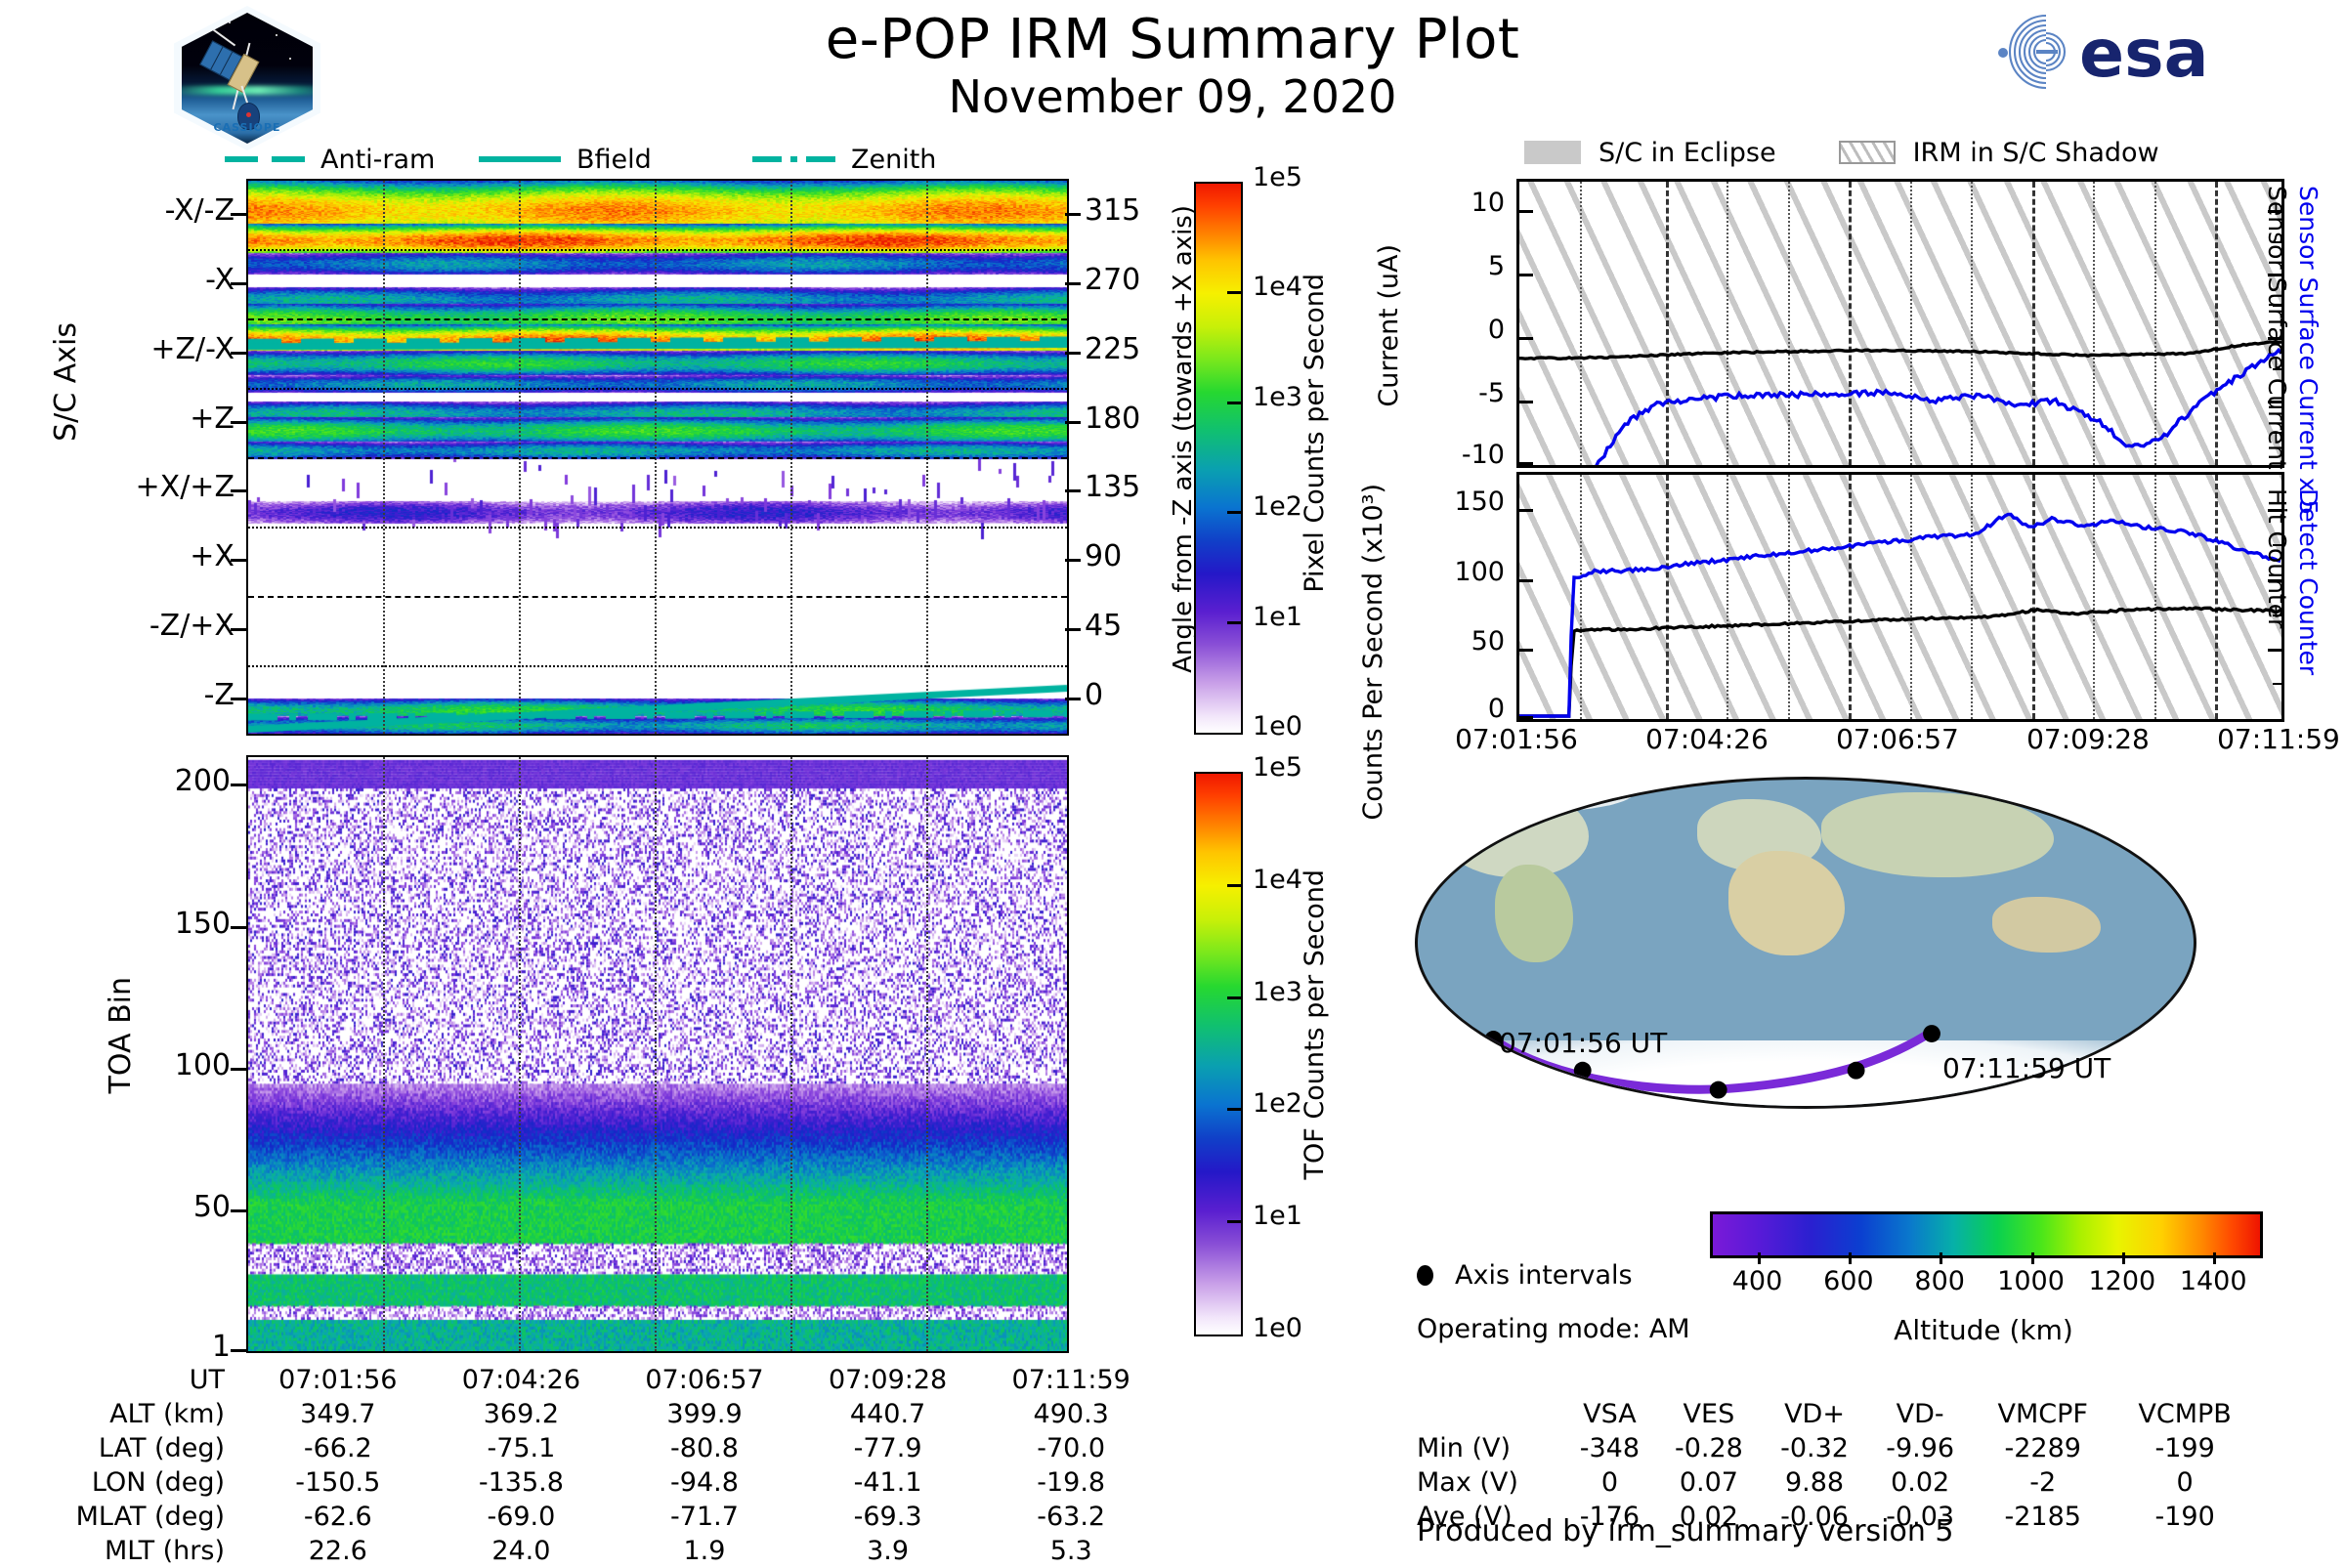 The width and height of the screenshot is (2345, 1568). What do you see at coordinates (1113, 418) in the screenshot?
I see `angle-right-tick-3: 180` at bounding box center [1113, 418].